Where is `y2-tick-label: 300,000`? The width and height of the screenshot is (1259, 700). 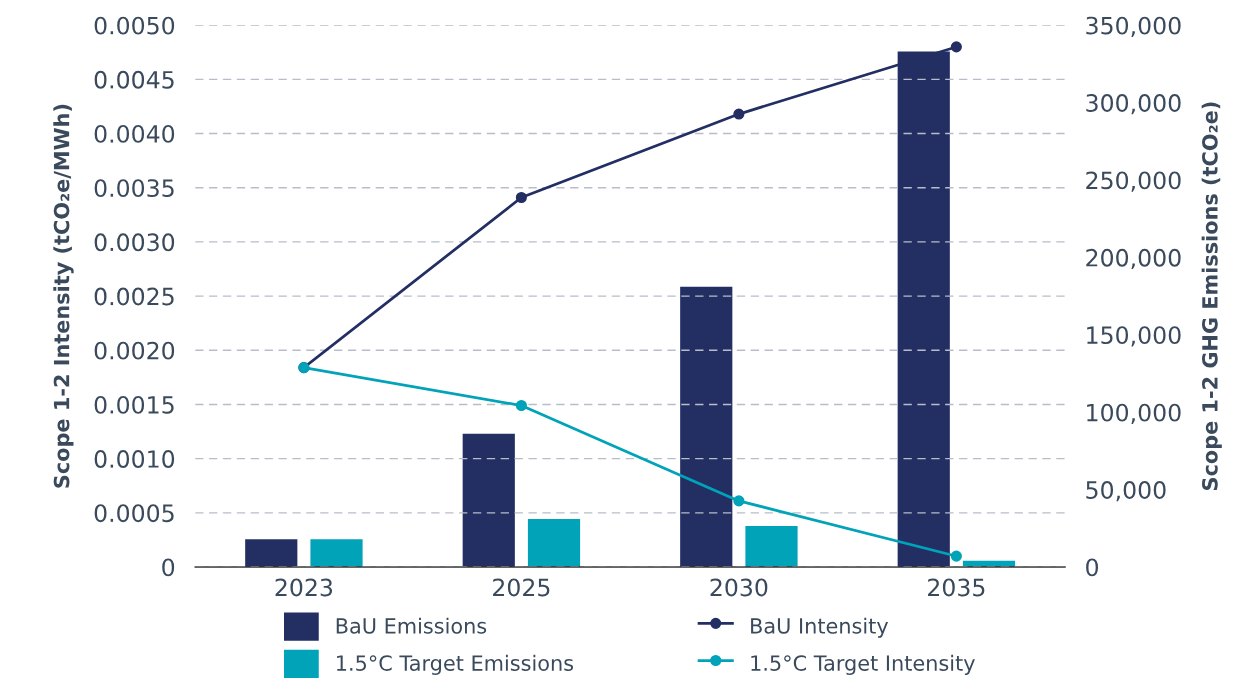 y2-tick-label: 300,000 is located at coordinates (1133, 104).